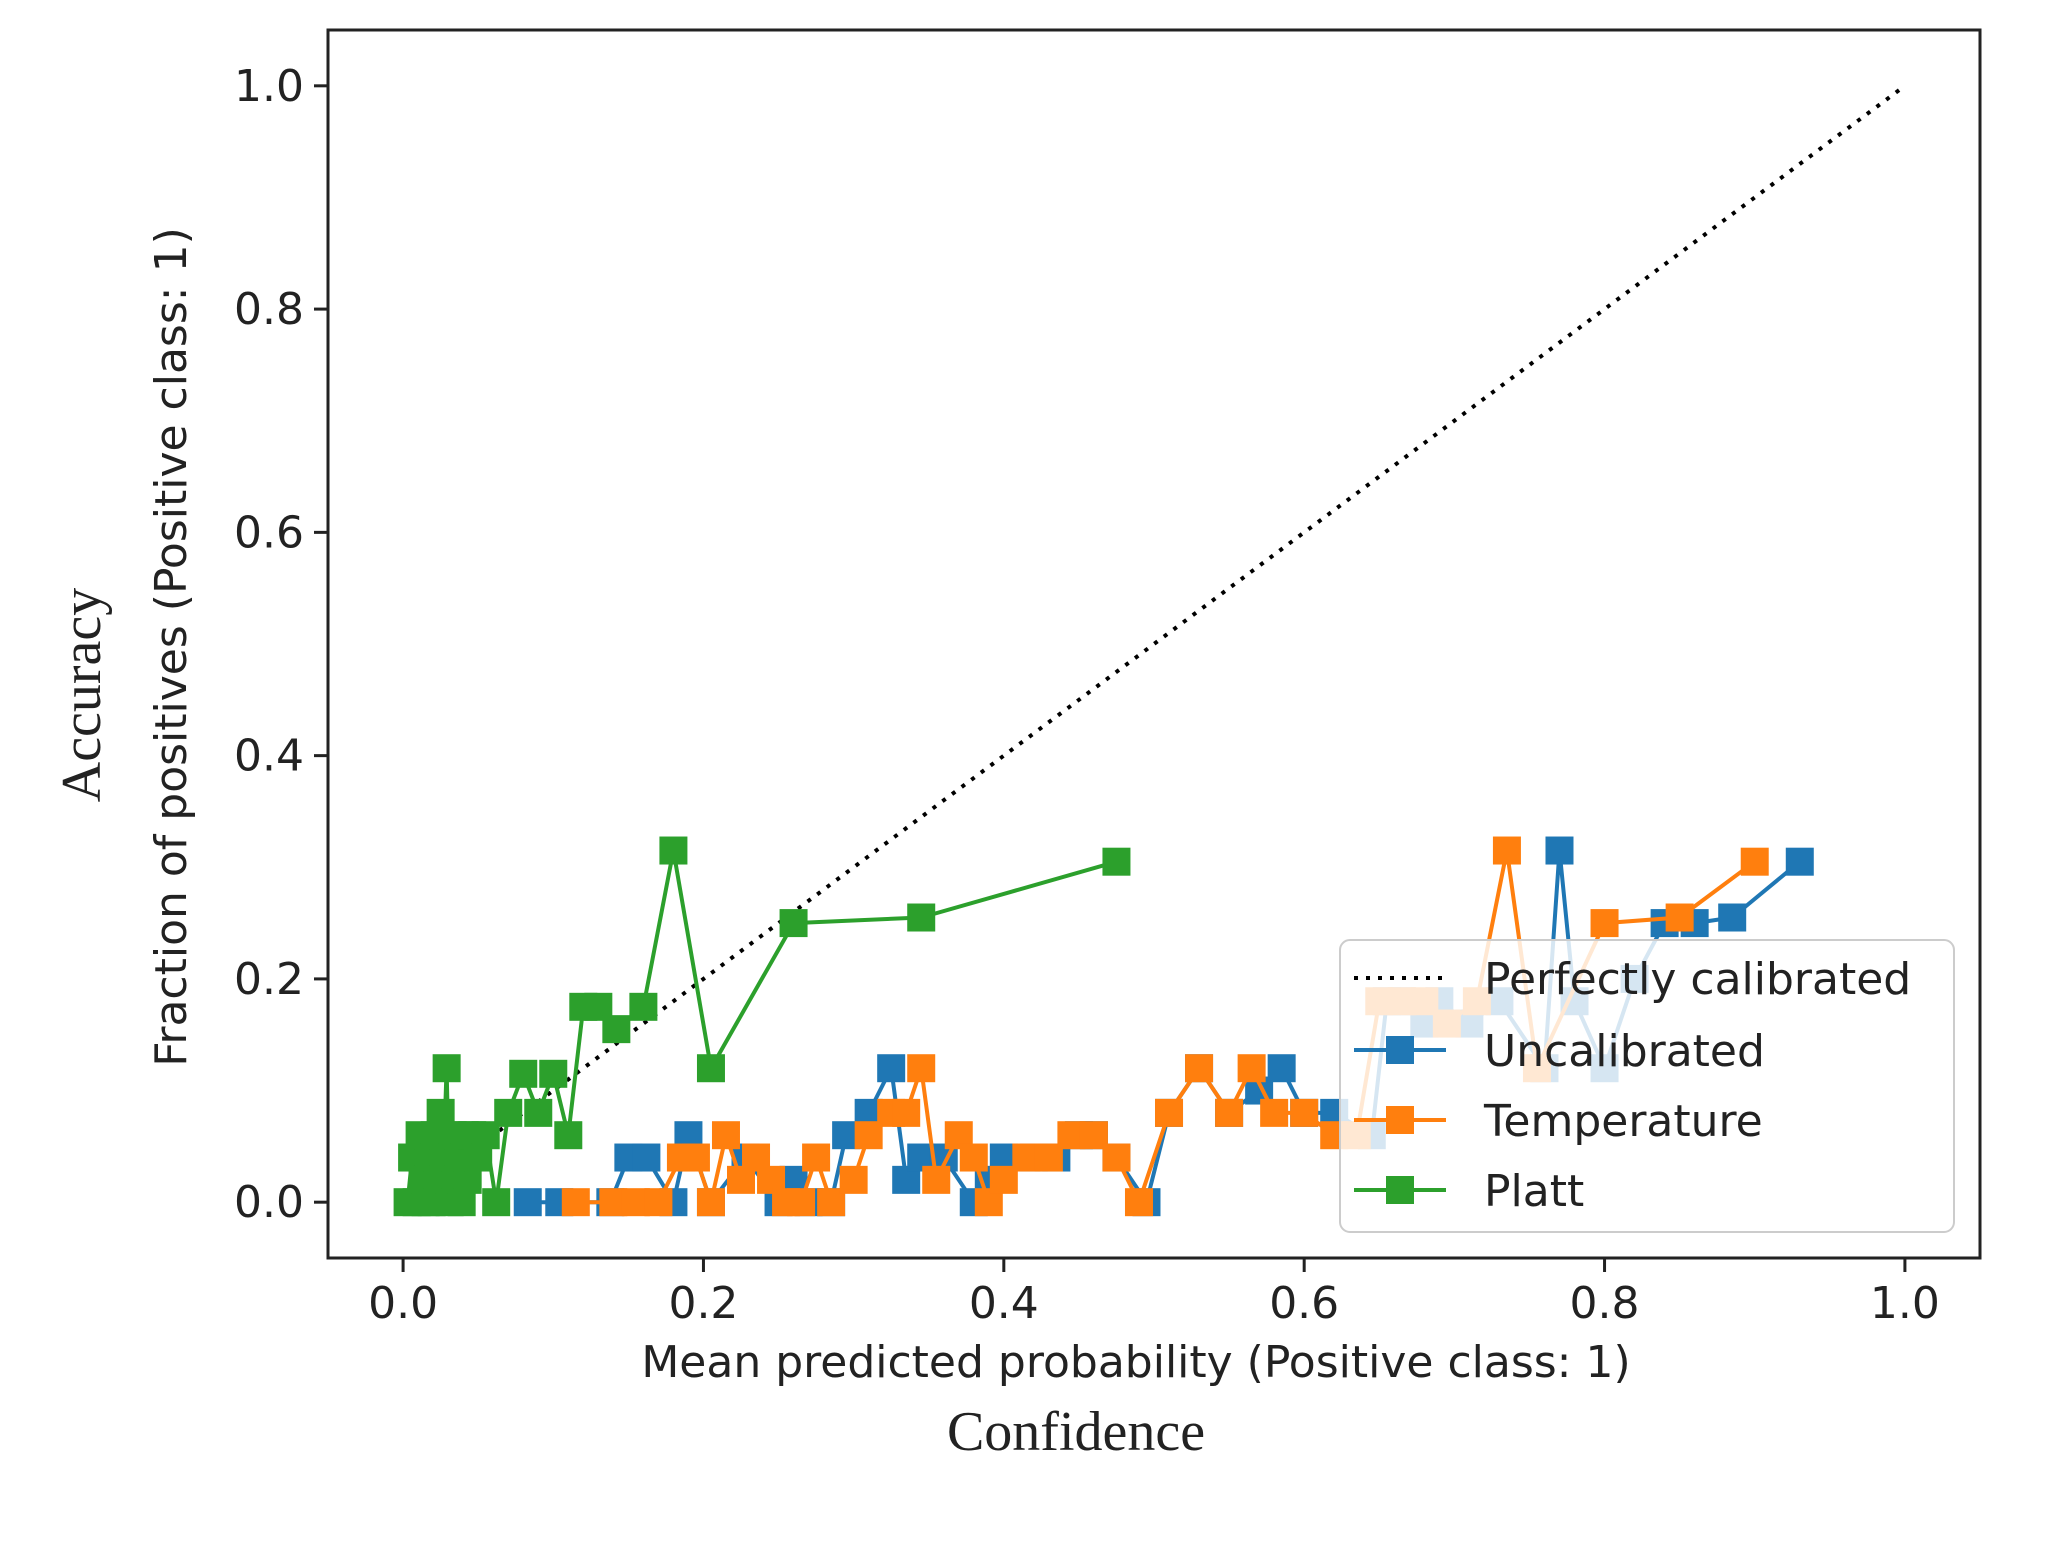 This screenshot has width=2056, height=1556. Describe the element at coordinates (1534, 1191) in the screenshot. I see `legend-label-platt: Platt` at that location.